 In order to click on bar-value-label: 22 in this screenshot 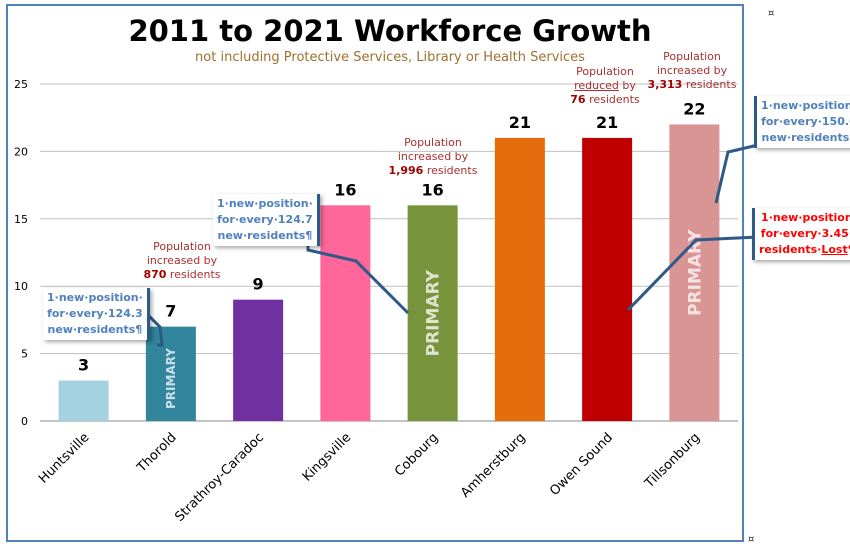, I will do `click(694, 108)`.